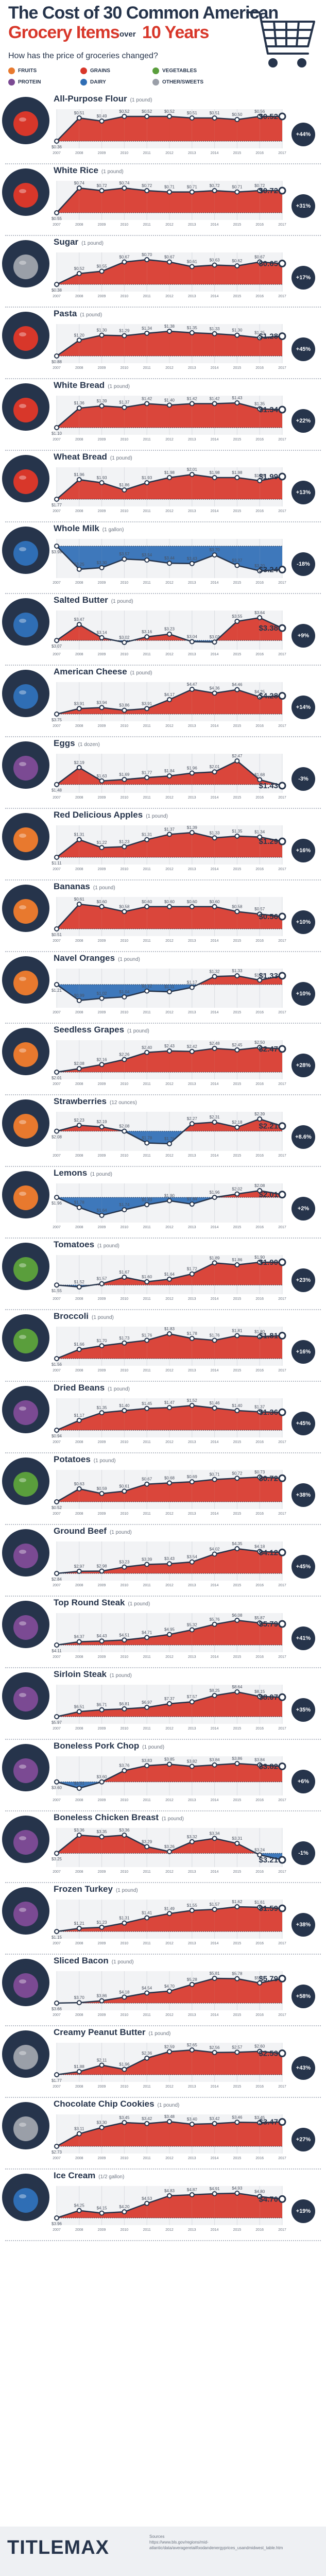 The image size is (326, 2576). What do you see at coordinates (124, 1486) in the screenshot?
I see `value-label: $0.61` at bounding box center [124, 1486].